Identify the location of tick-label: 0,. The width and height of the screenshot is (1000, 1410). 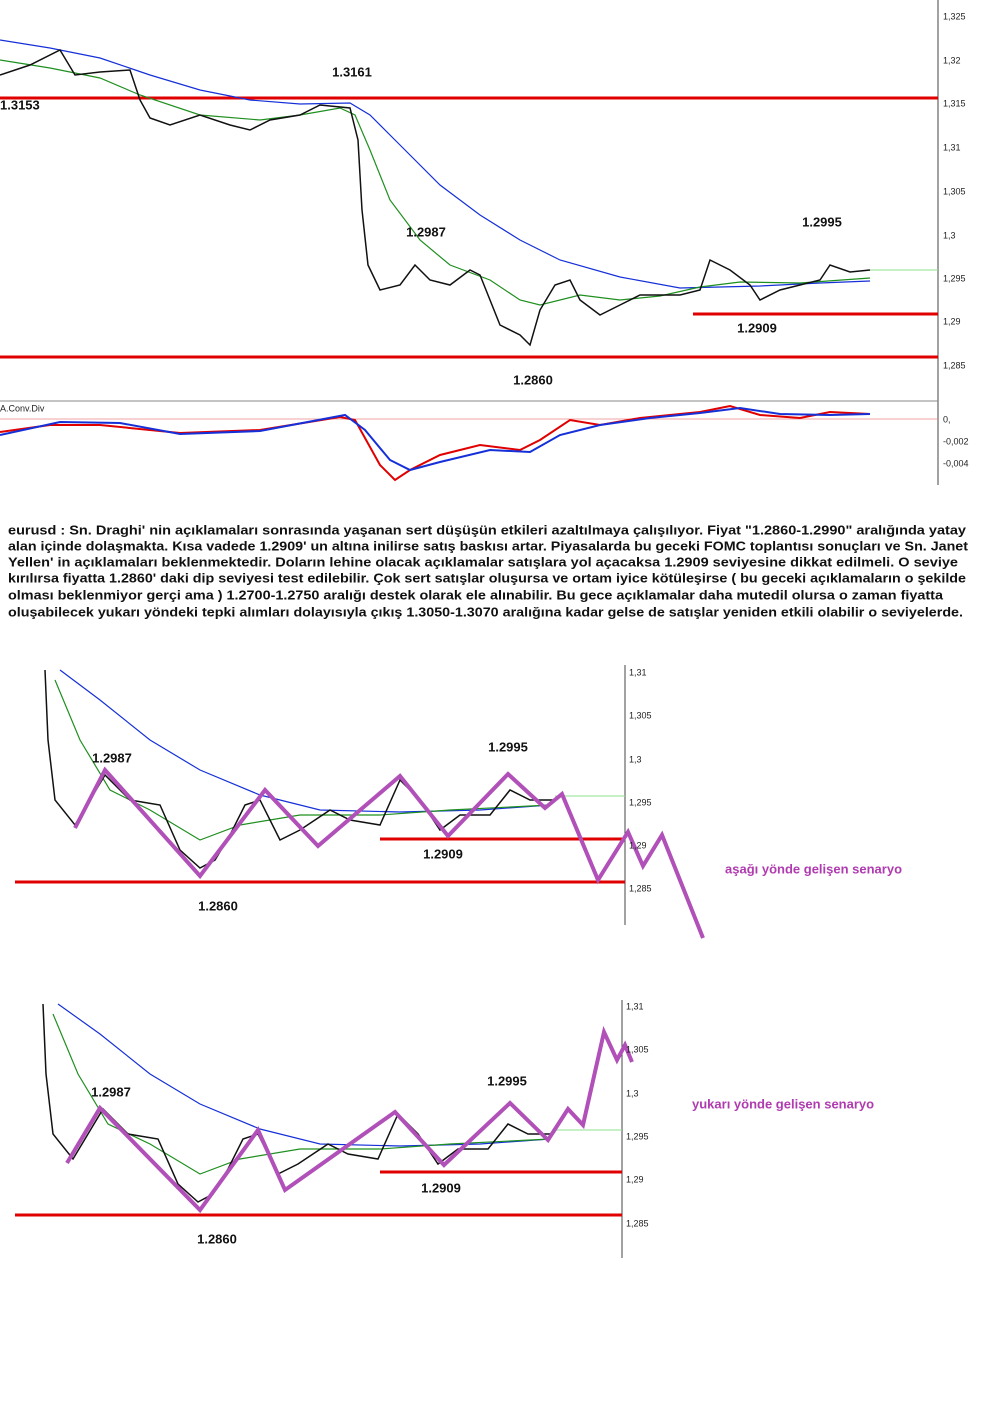
(947, 419).